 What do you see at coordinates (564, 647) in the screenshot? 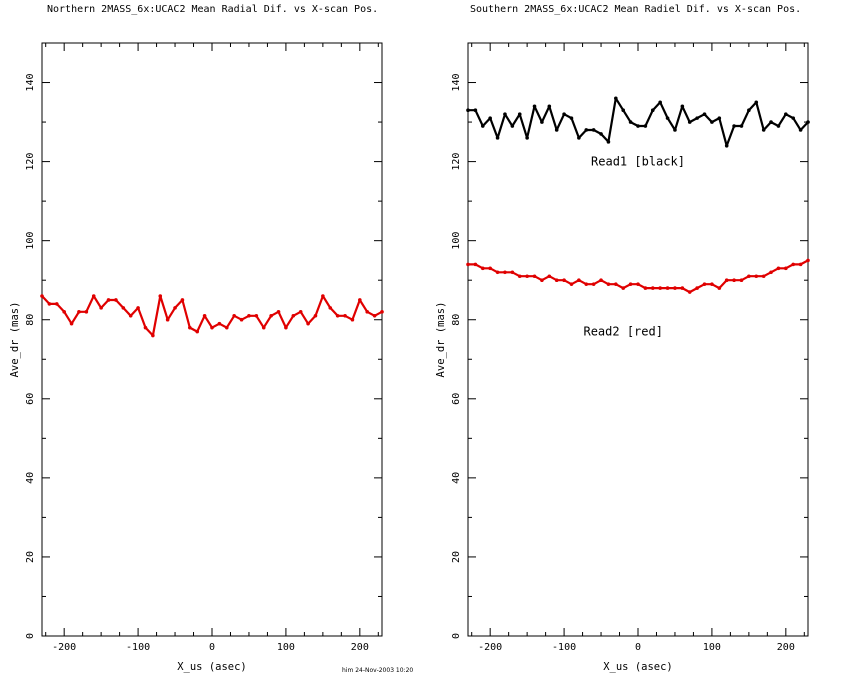
I see `chart-2-x-tick-label: -100` at bounding box center [564, 647].